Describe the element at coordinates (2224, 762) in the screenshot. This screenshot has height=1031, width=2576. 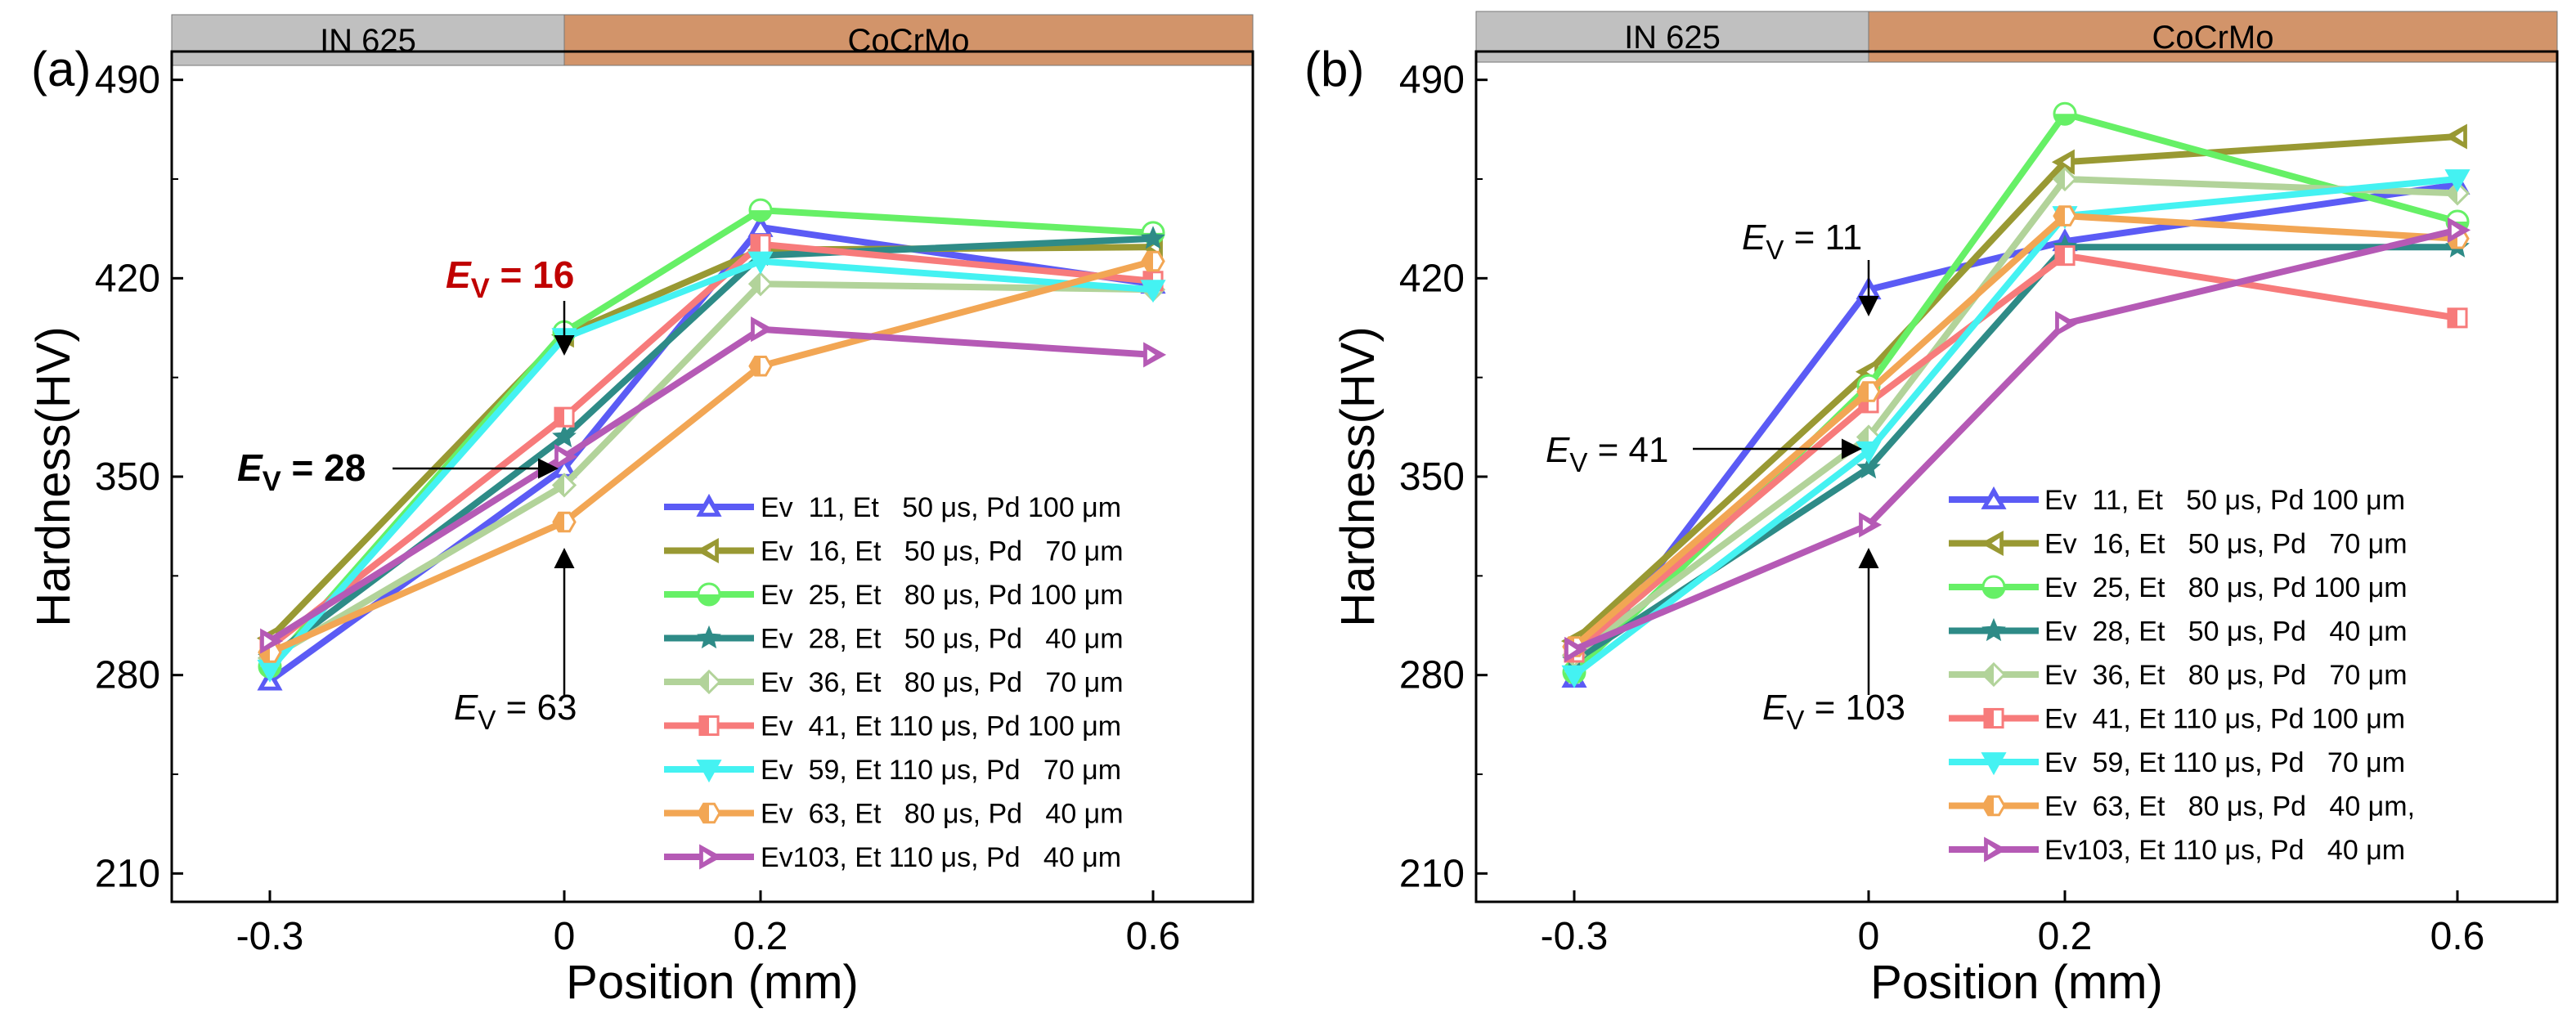
I see `legend-entry: Ev 59, Et 110 μs, Pd 70 μm` at that location.